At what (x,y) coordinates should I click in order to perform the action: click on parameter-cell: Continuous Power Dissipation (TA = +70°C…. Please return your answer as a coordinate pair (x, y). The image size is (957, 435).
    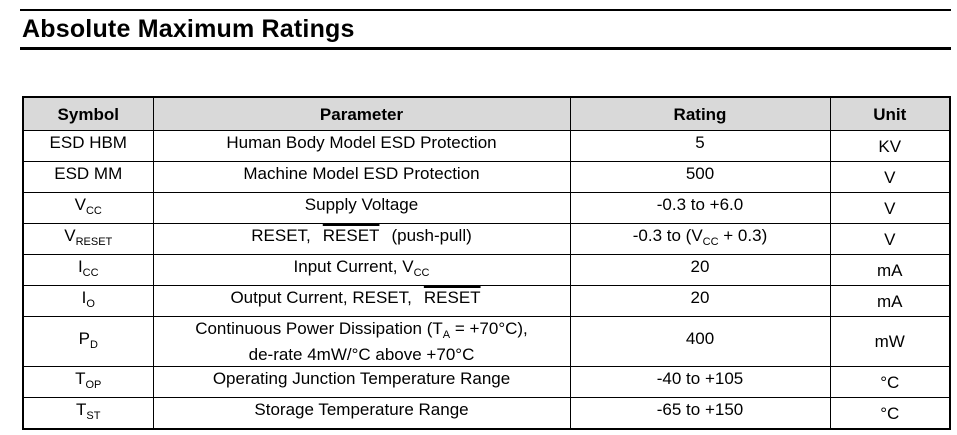
    Looking at the image, I should click on (361, 341).